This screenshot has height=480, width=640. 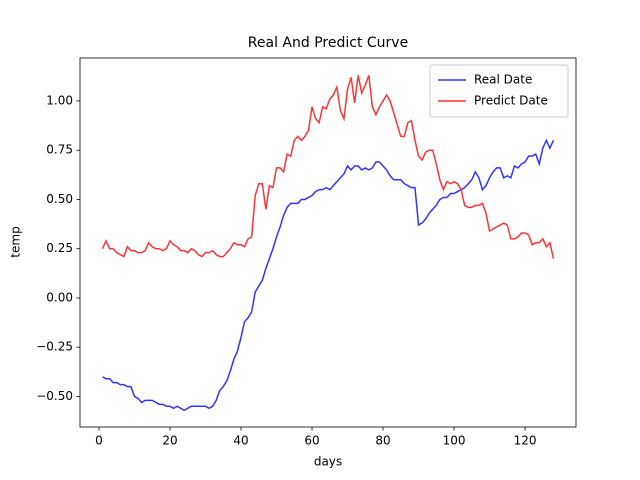 I want to click on x-tick-label: 40, so click(x=240, y=441).